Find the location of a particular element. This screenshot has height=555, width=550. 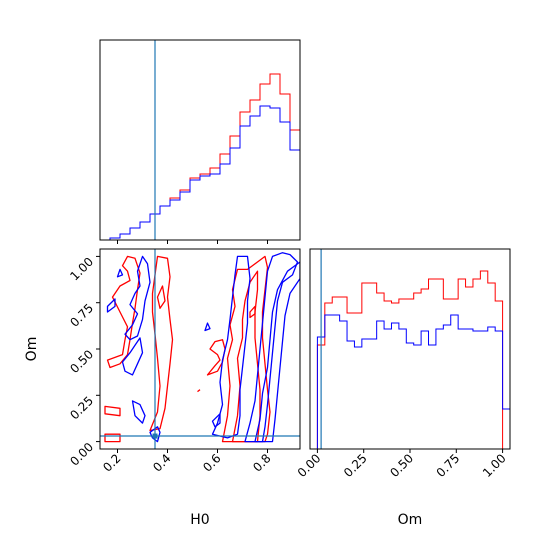

h0-marginal-frame is located at coordinates (200, 140).